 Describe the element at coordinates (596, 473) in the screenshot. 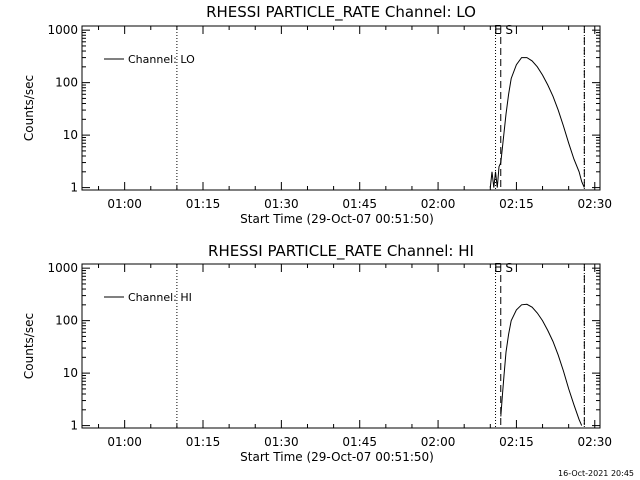

I see `footer-timestamp: 16-Oct-2021 20:45` at that location.